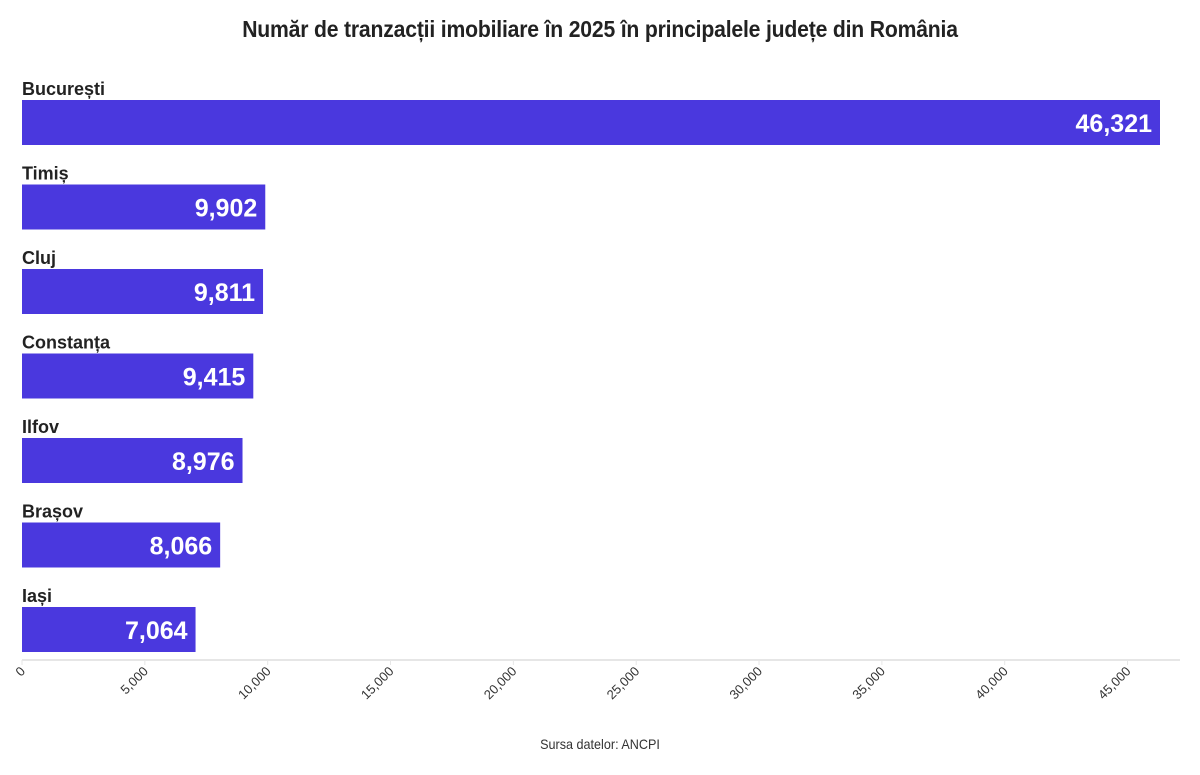  What do you see at coordinates (156, 631) in the screenshot?
I see `value-label: 7,064` at bounding box center [156, 631].